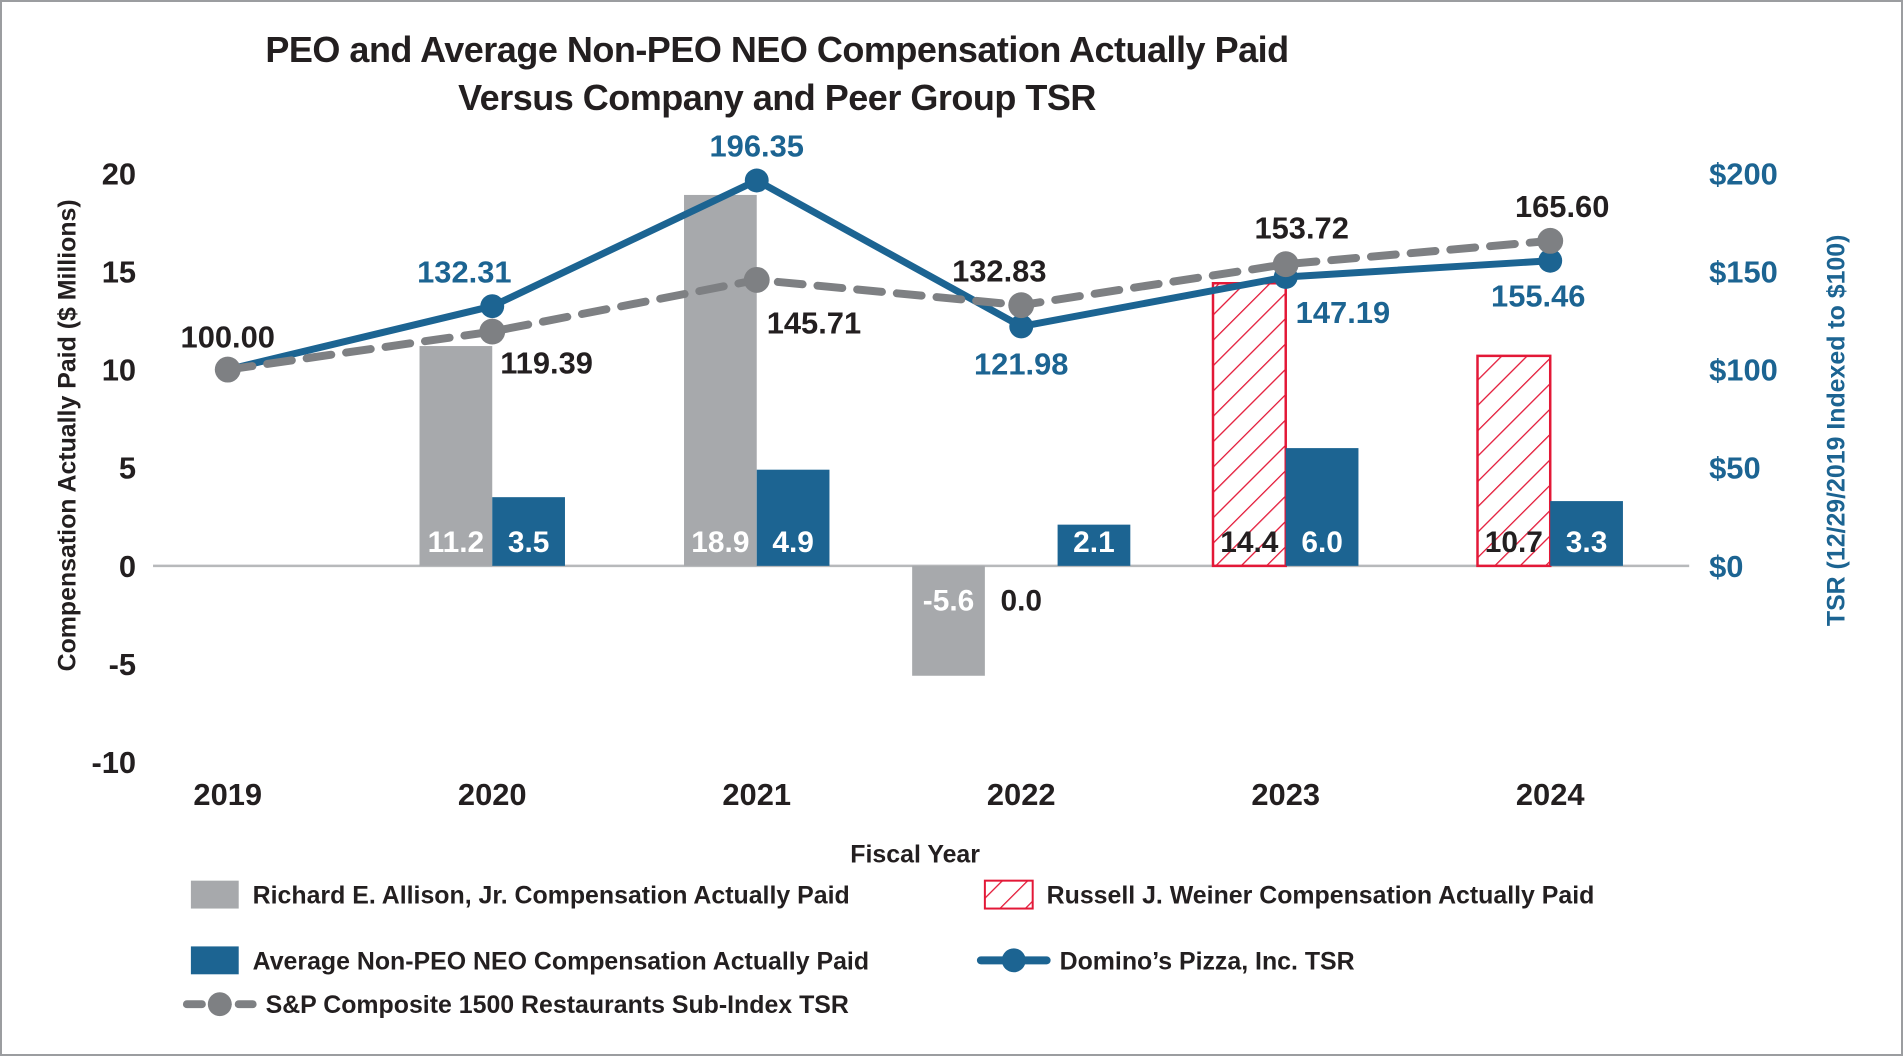  Describe the element at coordinates (227, 369) in the screenshot. I see `tsr-point-sp1500-restaurants-tsr-2019` at that location.